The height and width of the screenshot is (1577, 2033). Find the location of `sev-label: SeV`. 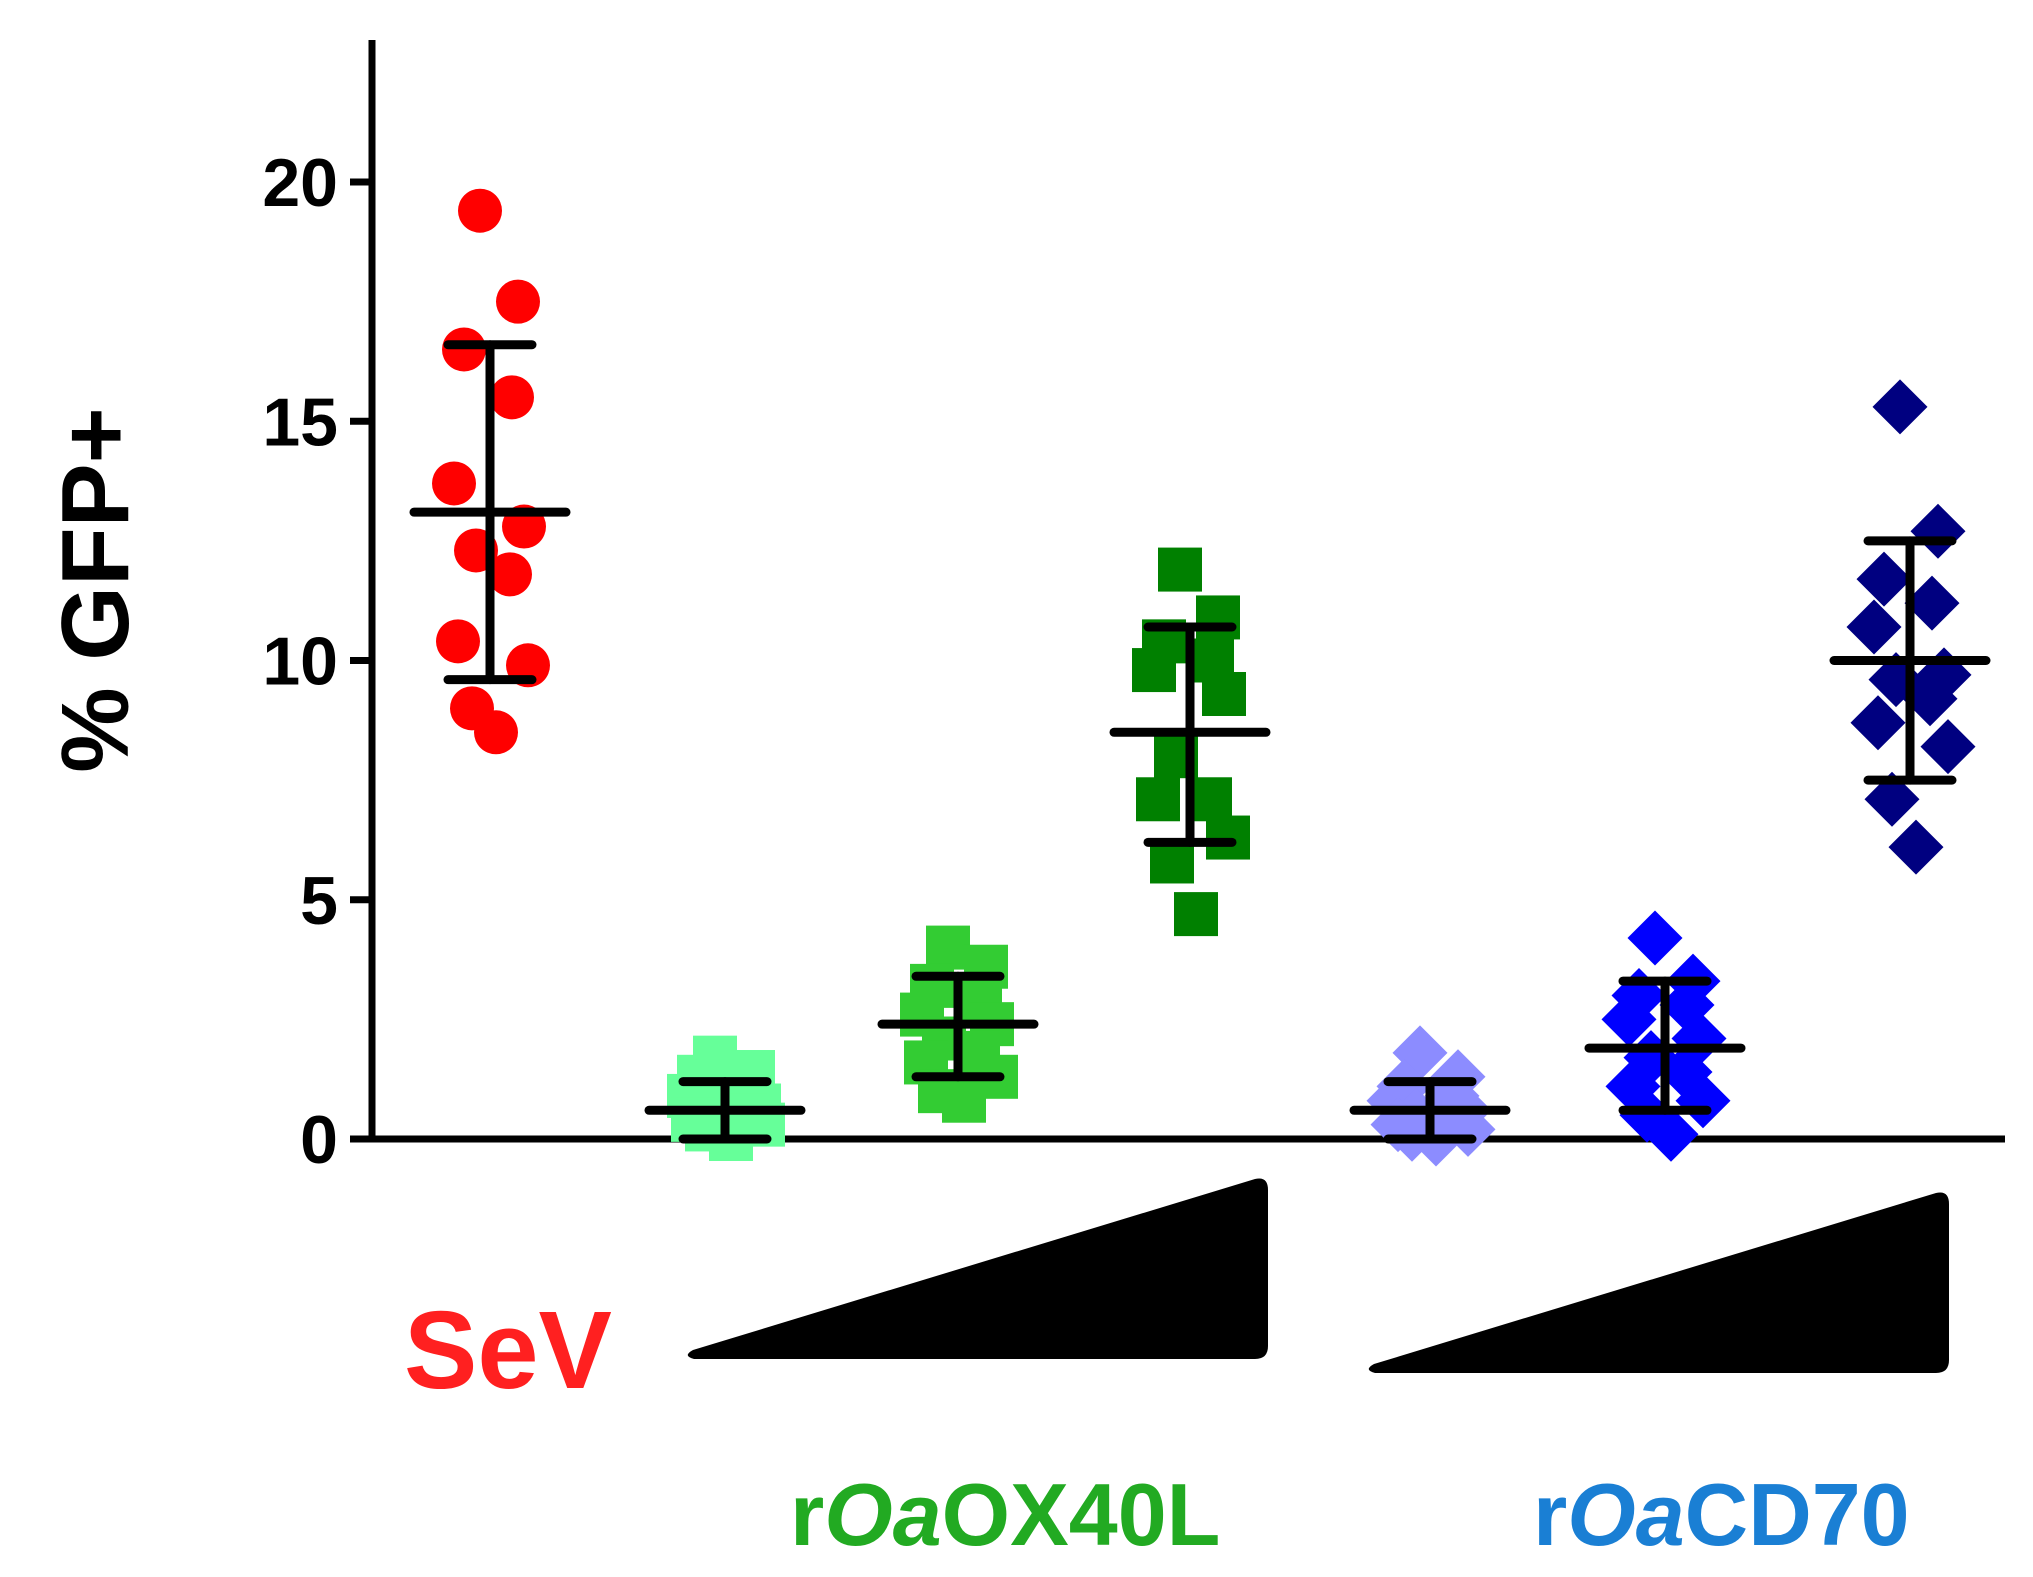

sev-label: SeV is located at coordinates (508, 1350).